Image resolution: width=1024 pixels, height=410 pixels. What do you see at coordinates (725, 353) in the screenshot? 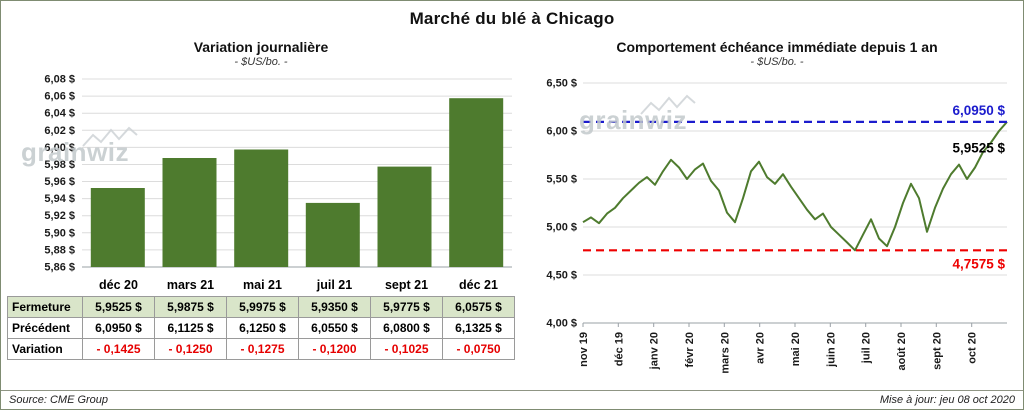
I see `svg-text: mars 20` at bounding box center [725, 353].